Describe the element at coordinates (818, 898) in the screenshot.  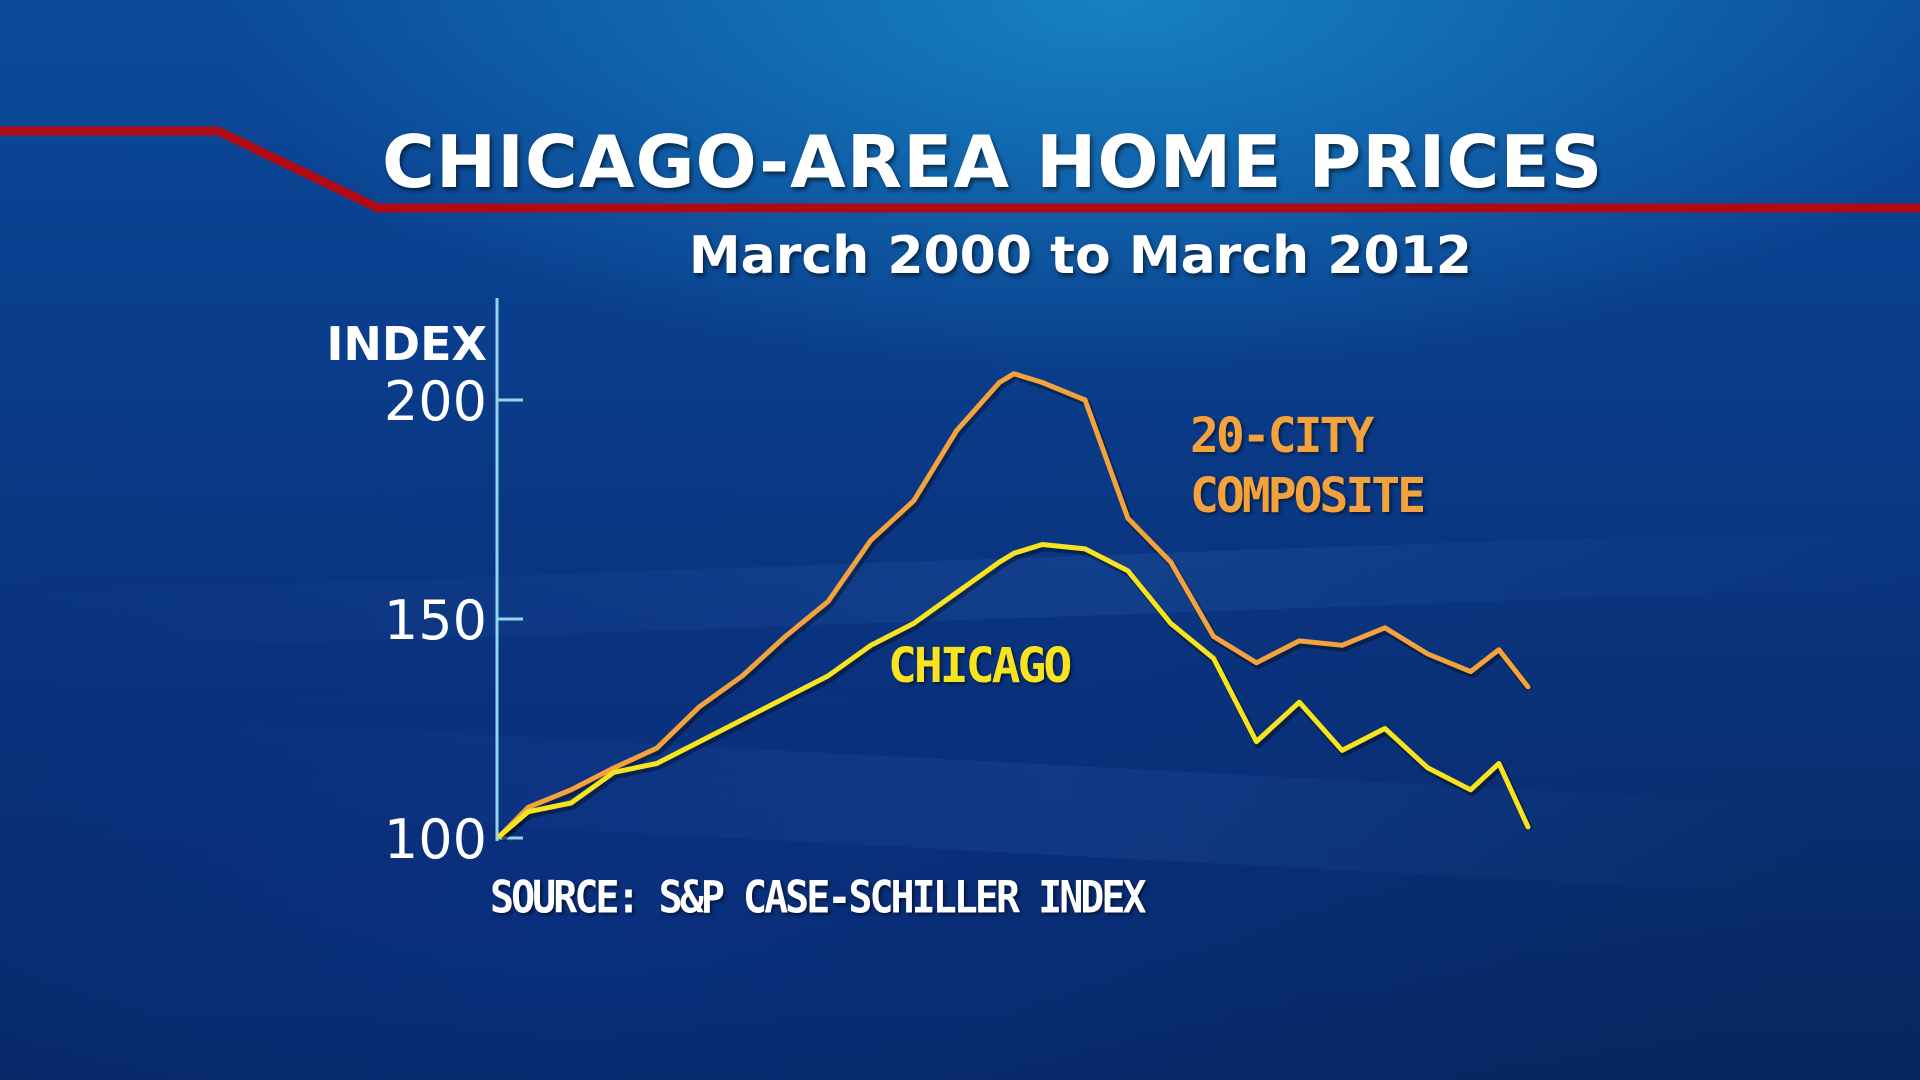
I see `source-note: SOURCE: S&P CASE-SCHILLER INDEX` at that location.